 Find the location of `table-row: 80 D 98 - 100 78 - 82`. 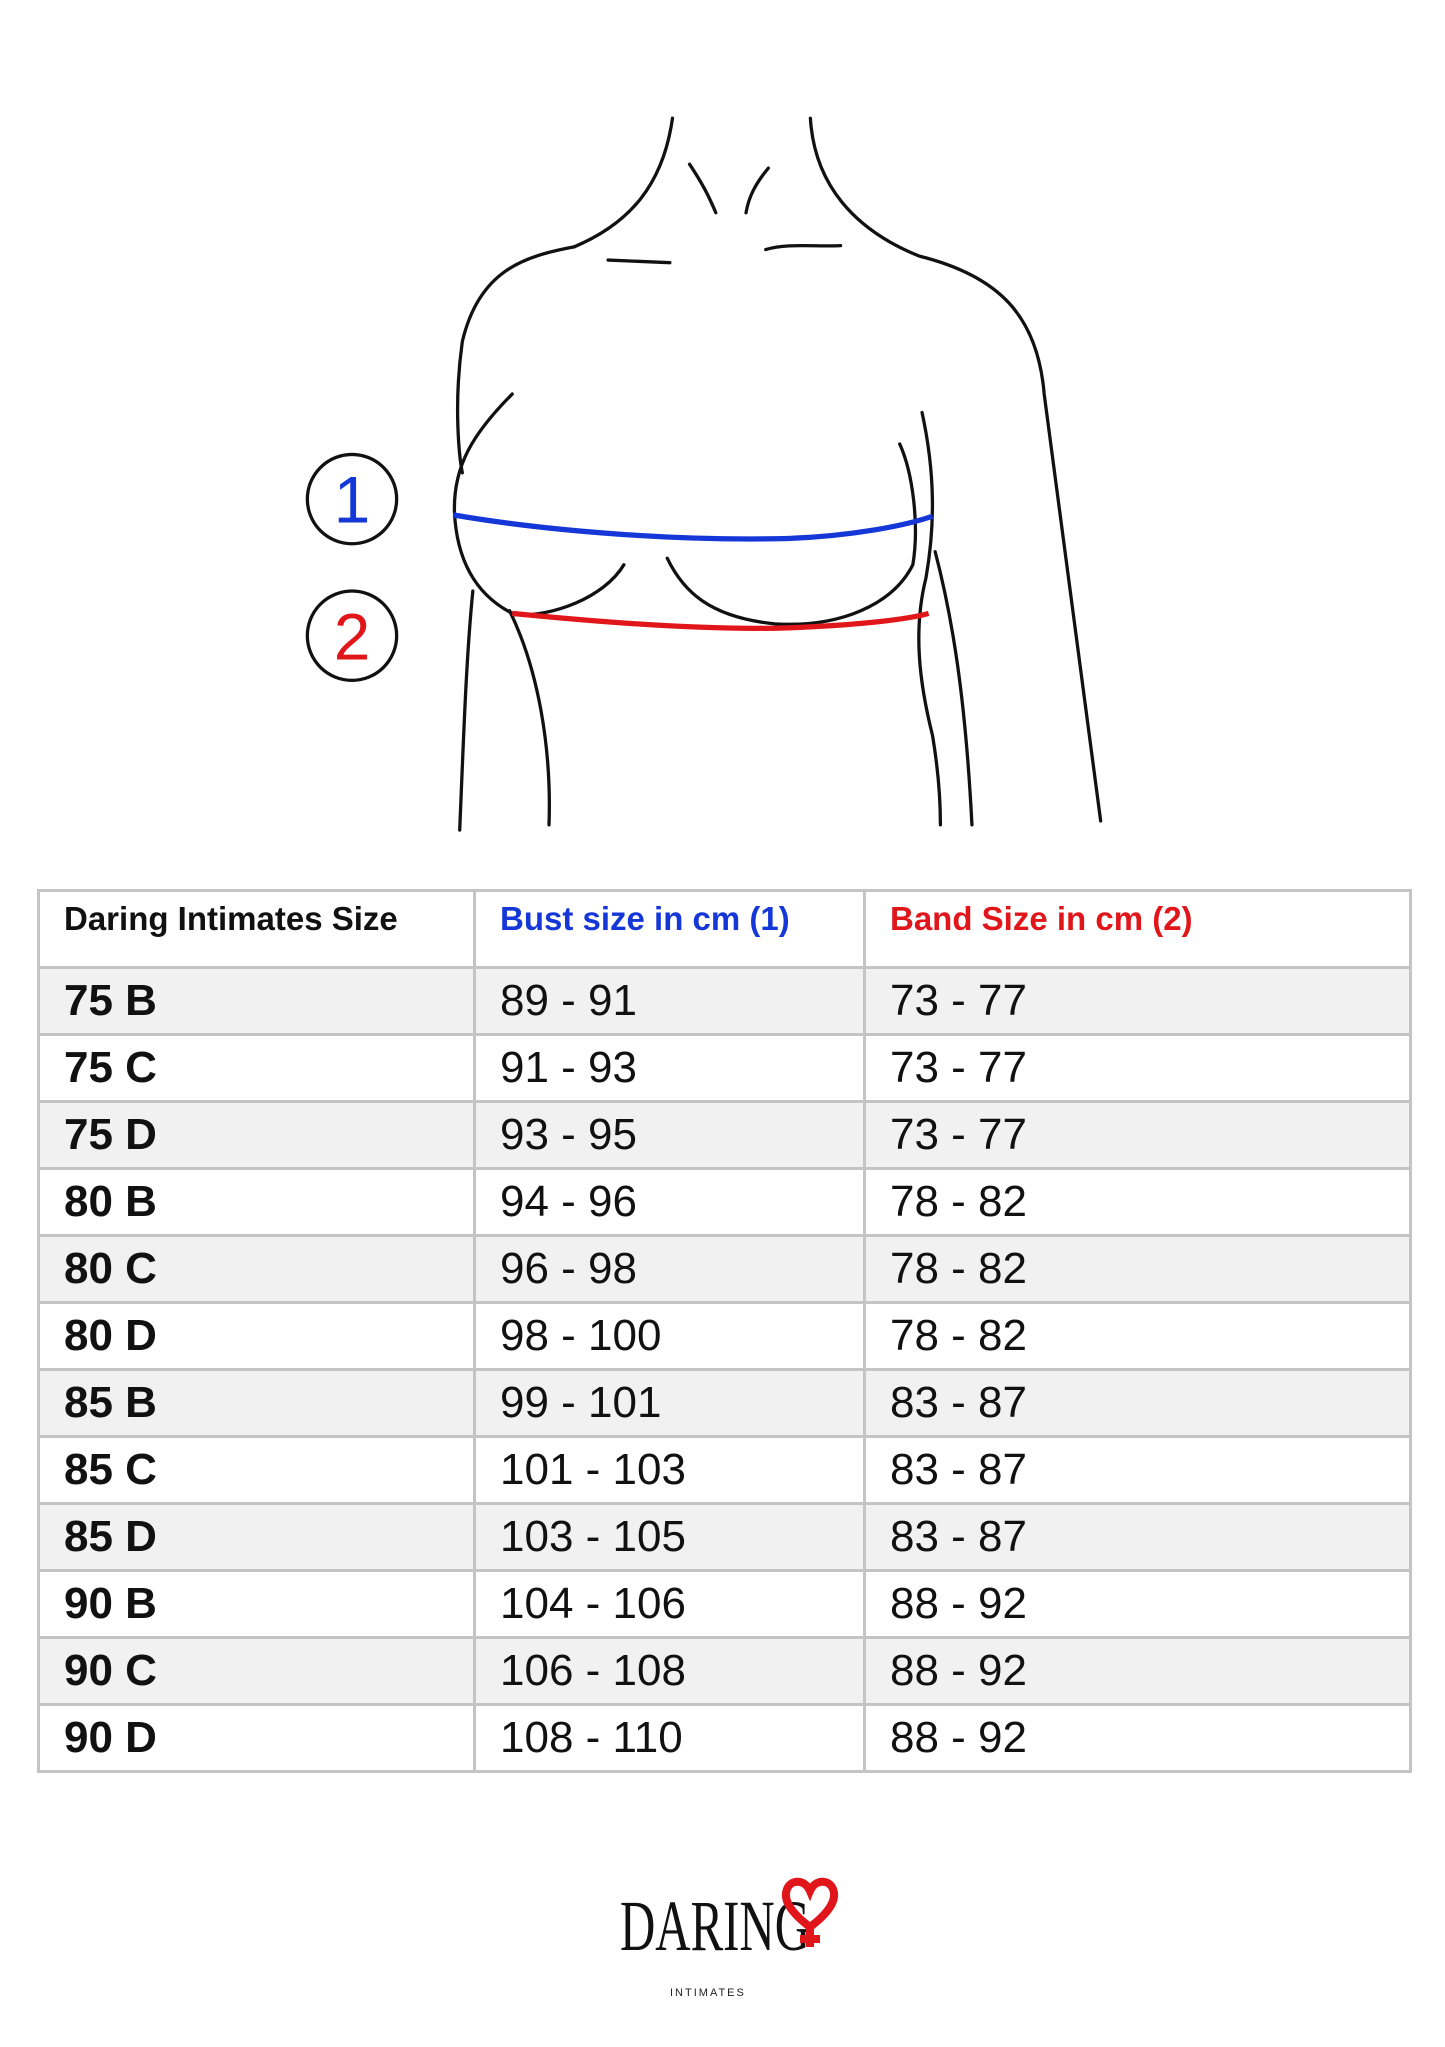

table-row: 80 D 98 - 100 78 - 82 is located at coordinates (724, 1336).